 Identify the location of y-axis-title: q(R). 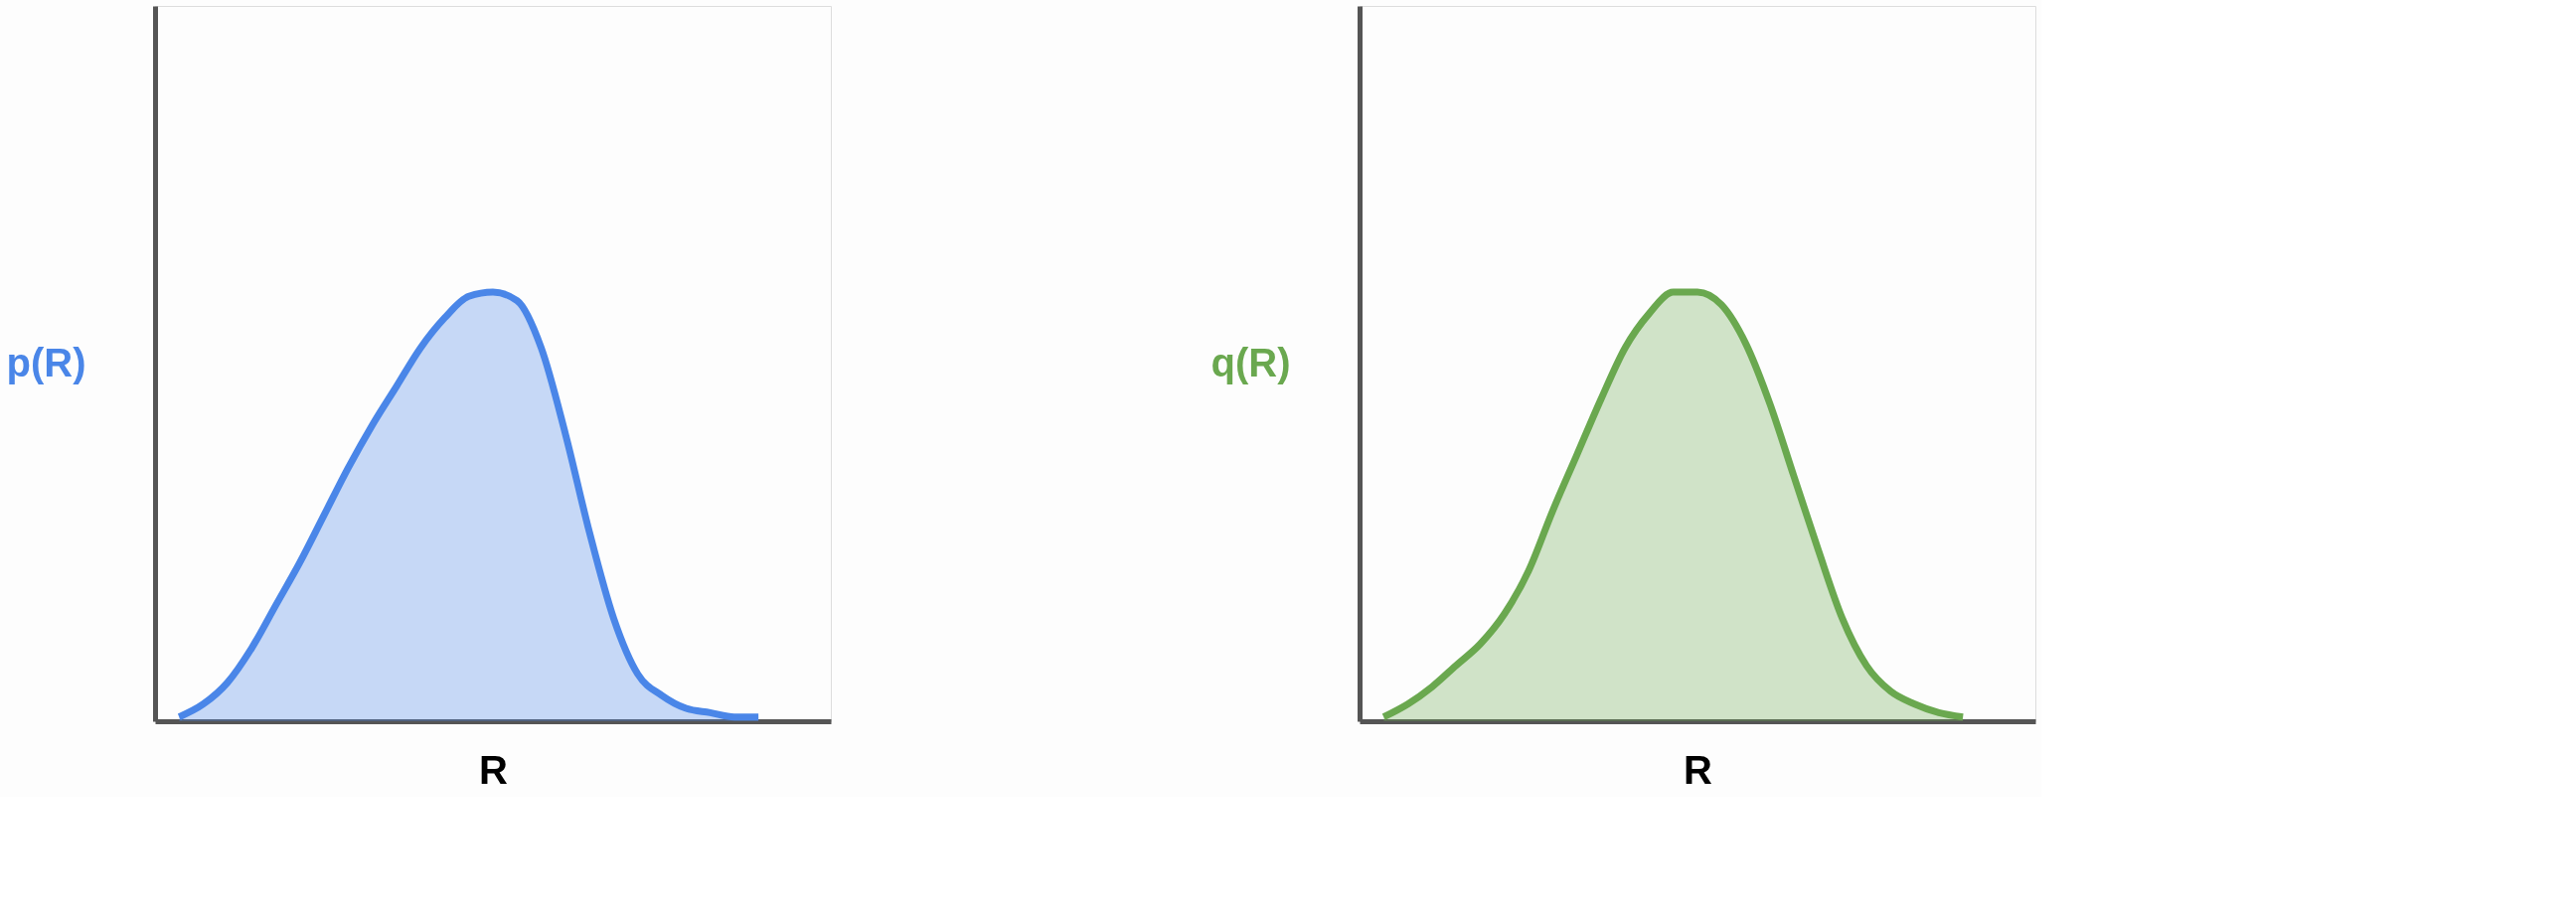
(1250, 362).